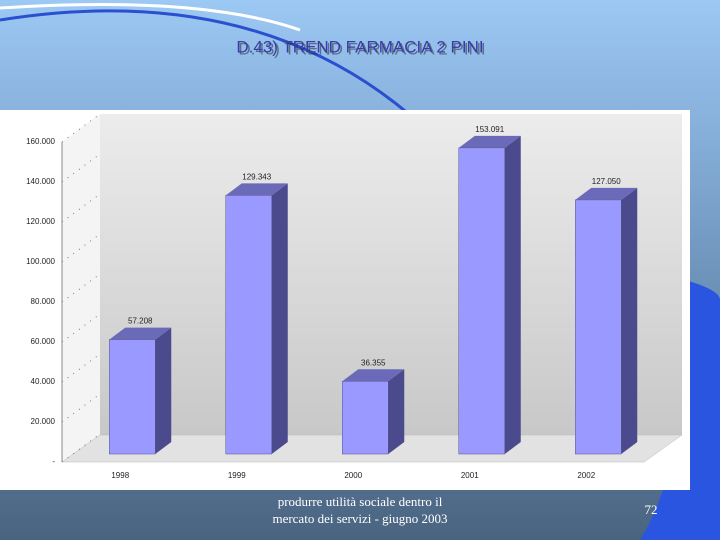  What do you see at coordinates (40, 141) in the screenshot?
I see `y-tick-label: 160.000` at bounding box center [40, 141].